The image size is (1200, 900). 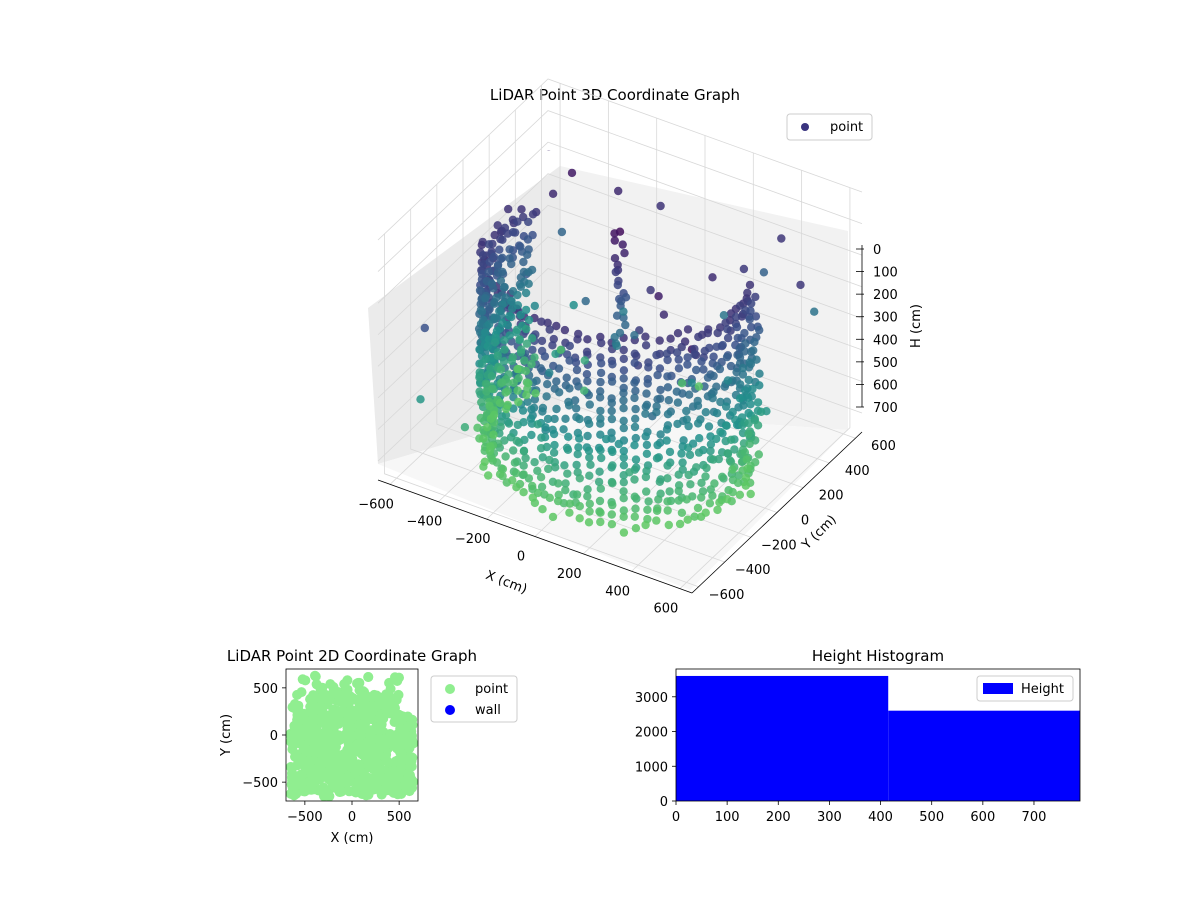 I want to click on x-tick-label-3d: −200, so click(x=473, y=539).